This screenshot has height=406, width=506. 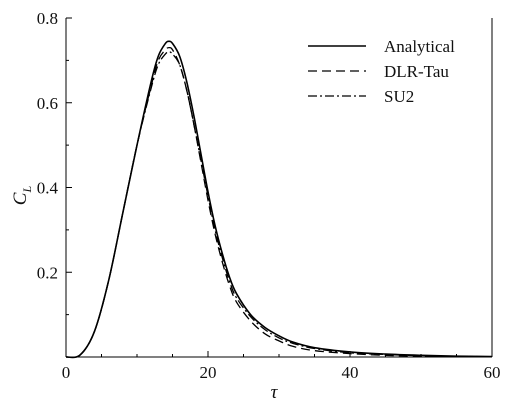 What do you see at coordinates (47, 103) in the screenshot?
I see `y-tick-label: 0.6` at bounding box center [47, 103].